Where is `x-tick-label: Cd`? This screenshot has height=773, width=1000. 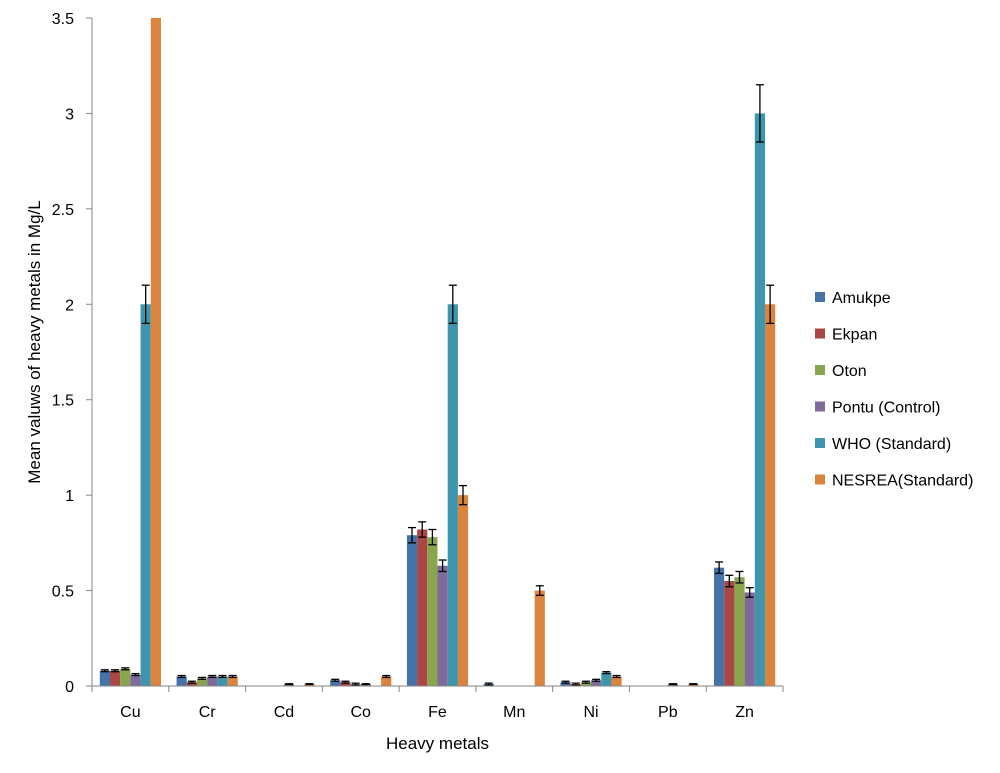
x-tick-label: Cd is located at coordinates (284, 712).